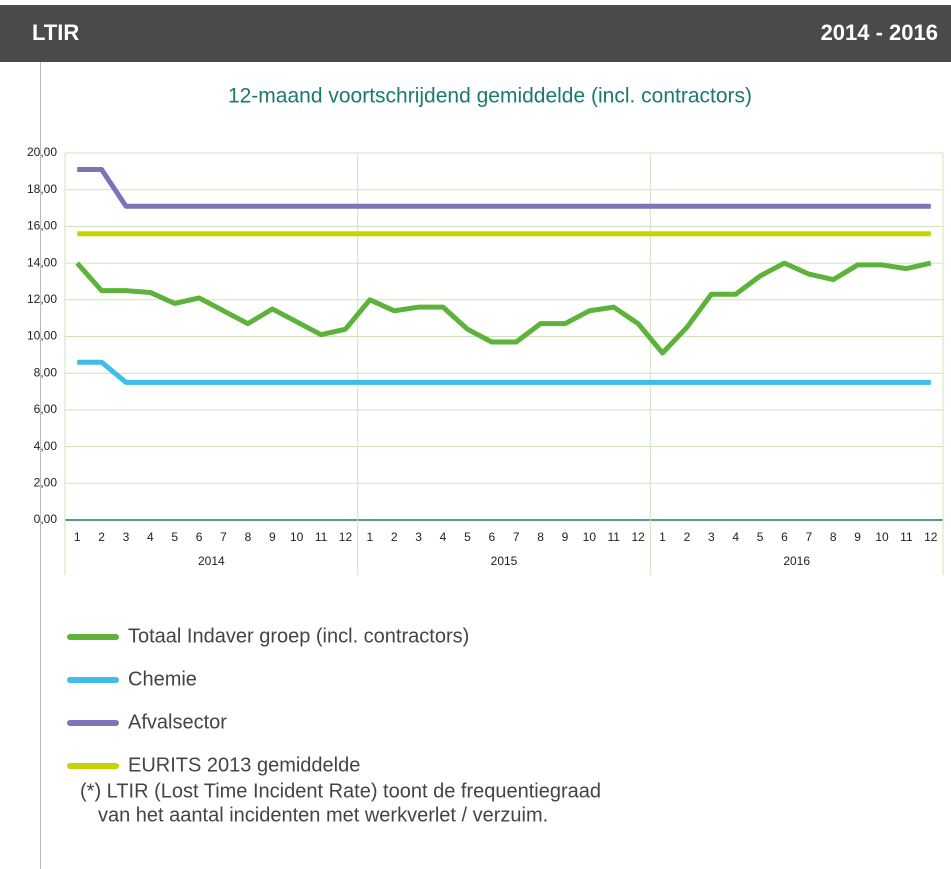 The image size is (951, 869). Describe the element at coordinates (46, 482) in the screenshot. I see `y-tick-label: 2,00` at that location.